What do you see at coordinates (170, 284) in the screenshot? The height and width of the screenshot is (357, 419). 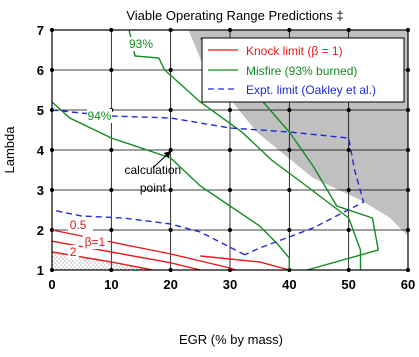 I see `x-tick-label: 20` at bounding box center [170, 284].